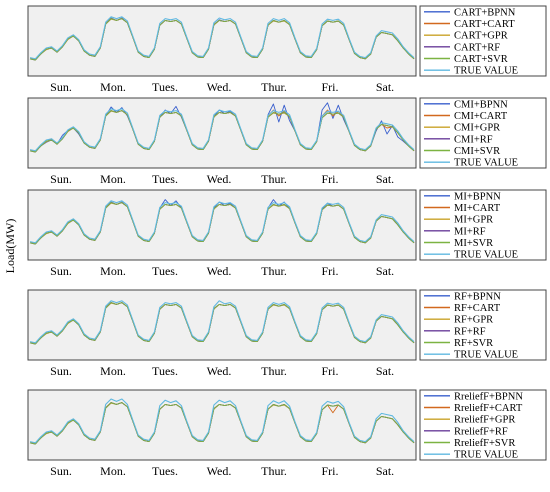 The width and height of the screenshot is (550, 492). I want to click on legend-label: MI+RF, so click(470, 231).